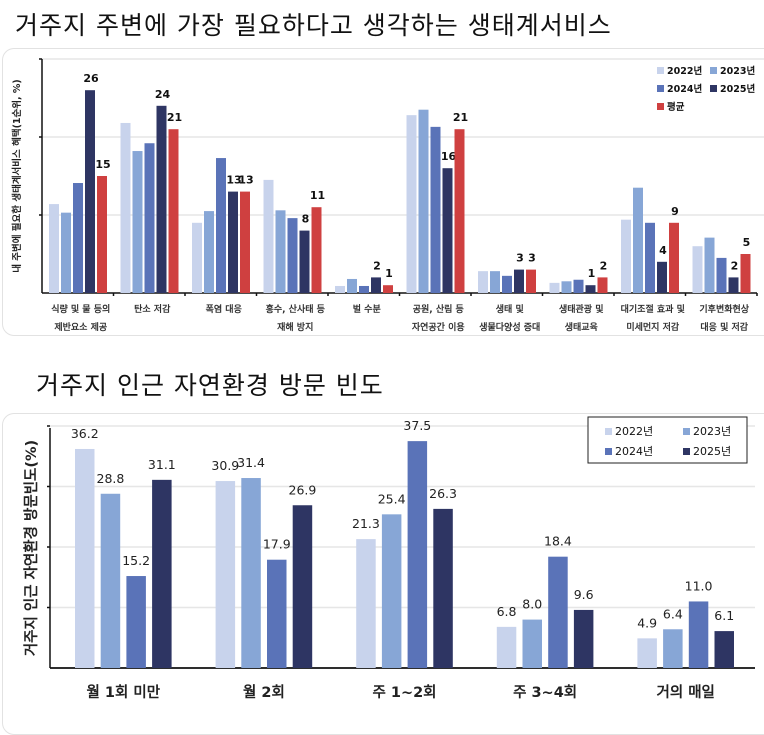 The height and width of the screenshot is (735, 764). What do you see at coordinates (660, 106) in the screenshot?
I see `chart1-legend-swatch-avg` at bounding box center [660, 106].